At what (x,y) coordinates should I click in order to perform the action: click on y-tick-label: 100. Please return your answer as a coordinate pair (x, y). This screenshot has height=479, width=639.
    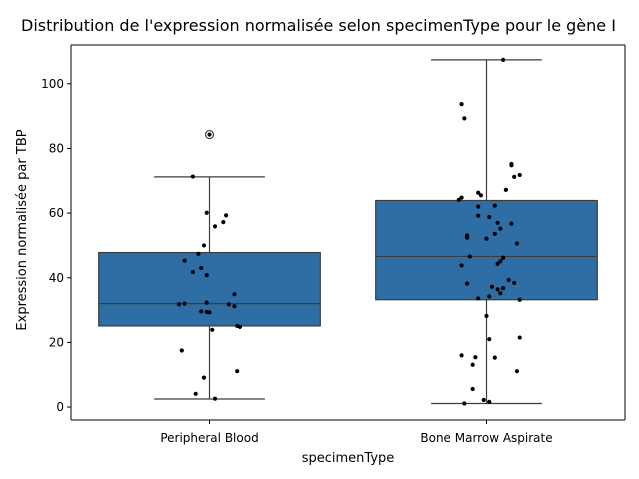
    Looking at the image, I should click on (52, 84).